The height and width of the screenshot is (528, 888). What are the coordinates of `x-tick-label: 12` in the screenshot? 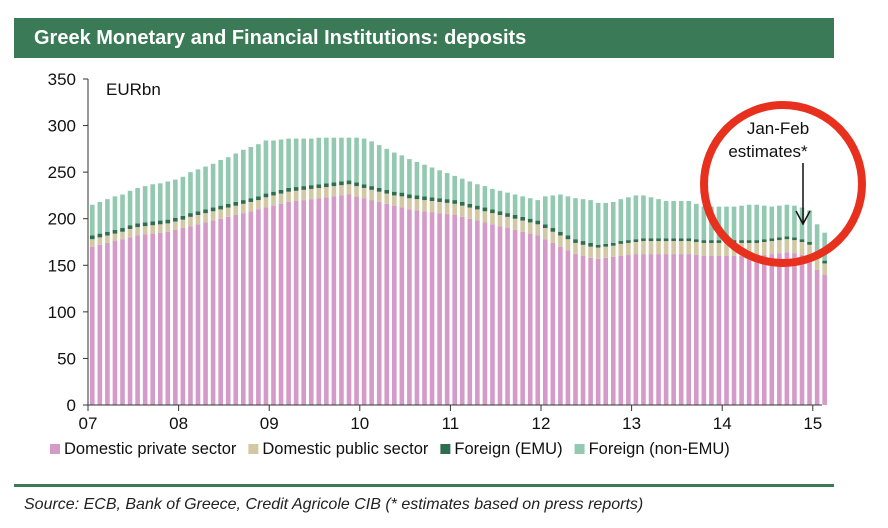 It's located at (541, 423).